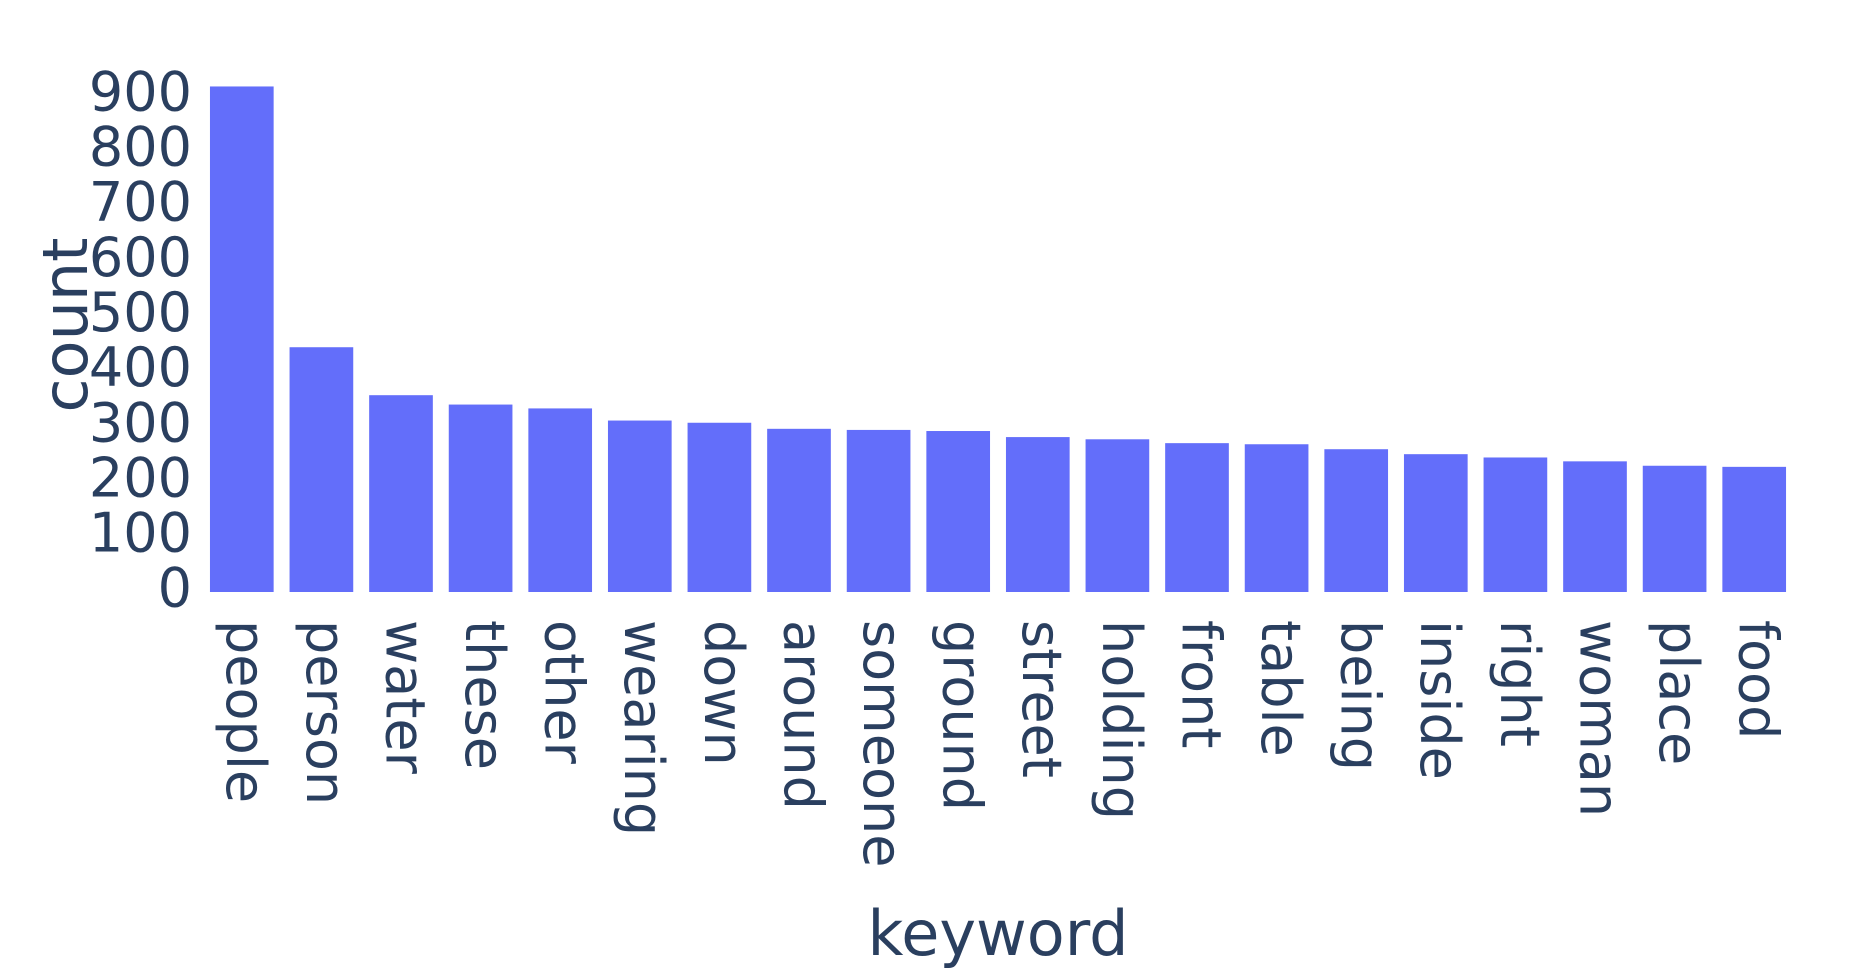 The height and width of the screenshot is (973, 1870). What do you see at coordinates (1439, 700) in the screenshot?
I see `x-tick-label: inside` at bounding box center [1439, 700].